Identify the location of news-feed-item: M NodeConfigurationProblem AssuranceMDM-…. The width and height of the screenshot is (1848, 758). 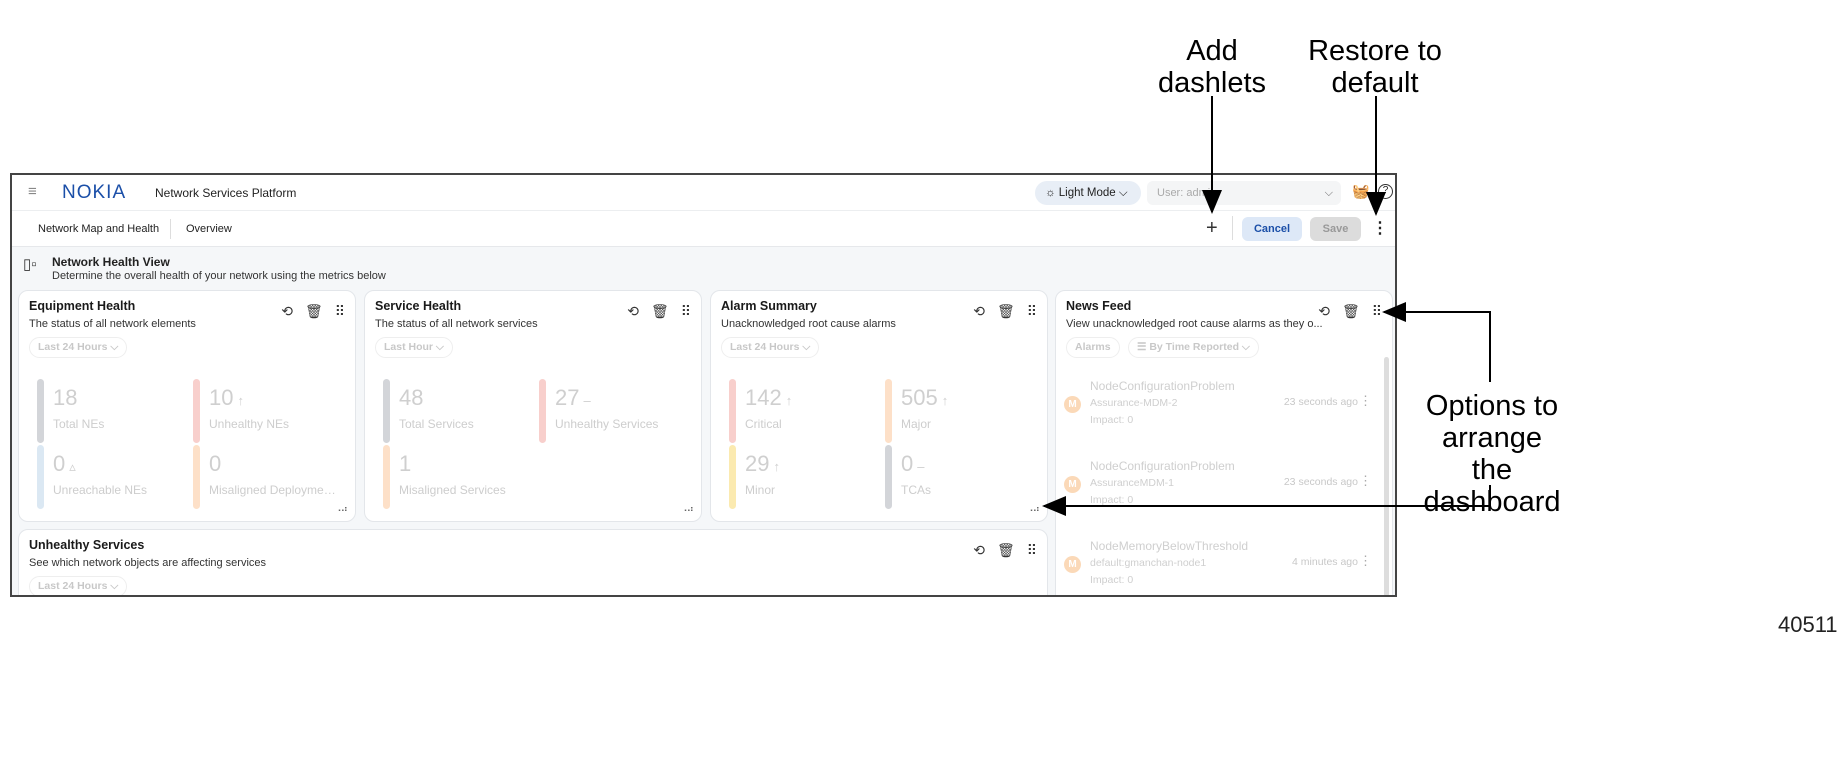
(1219, 489).